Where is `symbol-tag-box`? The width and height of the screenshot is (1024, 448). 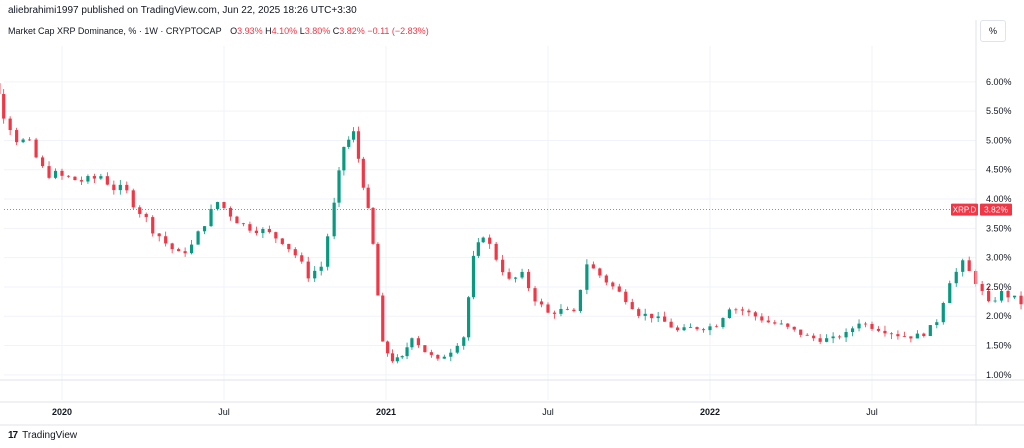
symbol-tag-box is located at coordinates (964, 209).